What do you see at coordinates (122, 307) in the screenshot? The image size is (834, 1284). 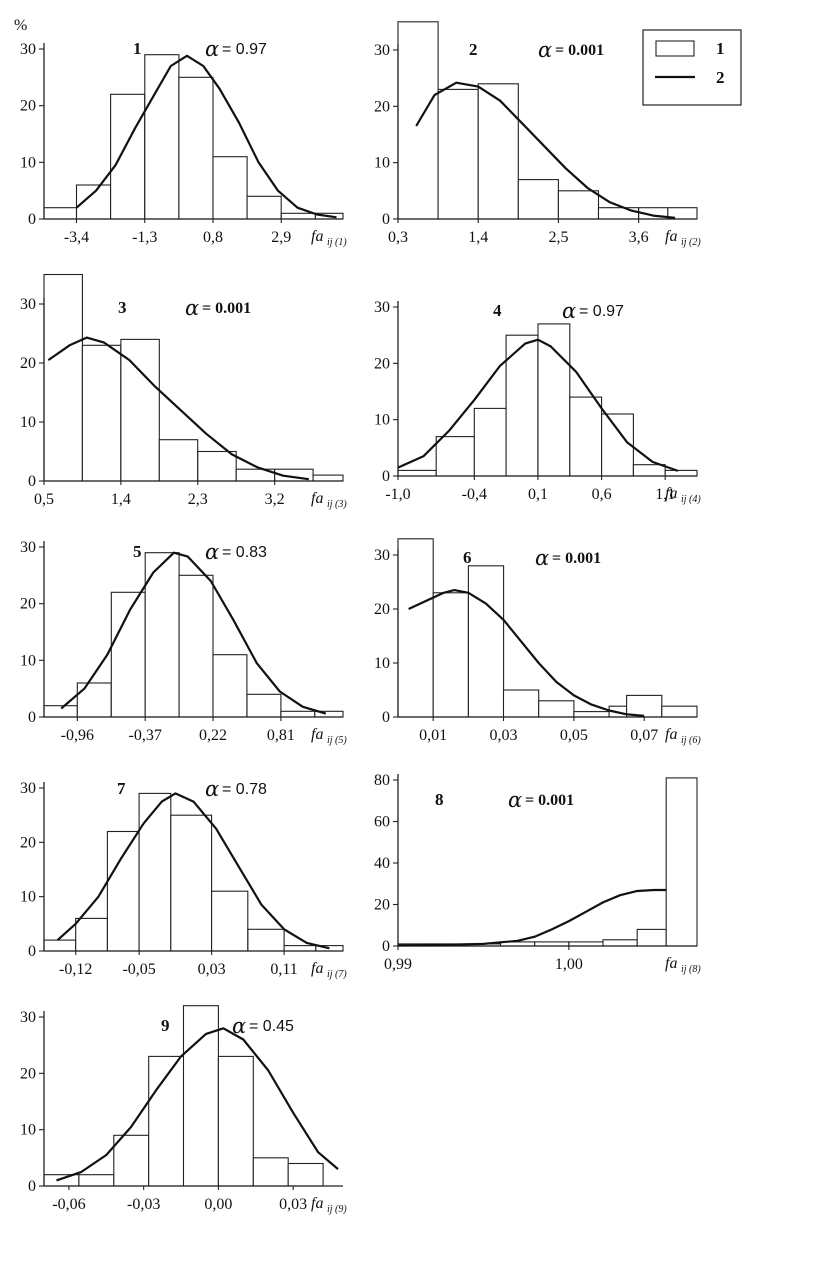 I see `panel-number: 3` at bounding box center [122, 307].